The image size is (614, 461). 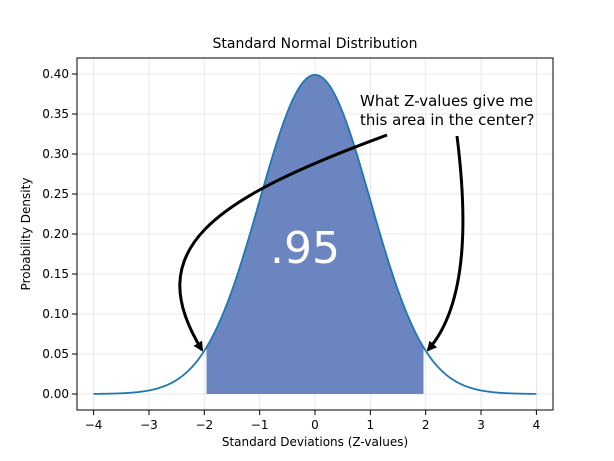 What do you see at coordinates (55, 194) in the screenshot?
I see `y-tick-label: 0.25` at bounding box center [55, 194].